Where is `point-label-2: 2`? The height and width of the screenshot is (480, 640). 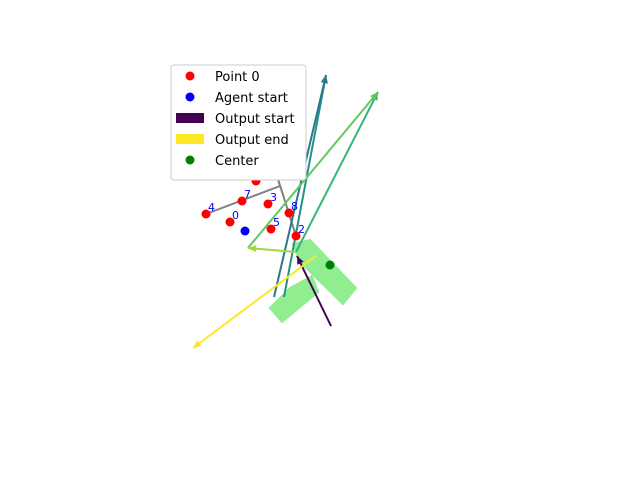
point-label-2: 2 is located at coordinates (301, 229).